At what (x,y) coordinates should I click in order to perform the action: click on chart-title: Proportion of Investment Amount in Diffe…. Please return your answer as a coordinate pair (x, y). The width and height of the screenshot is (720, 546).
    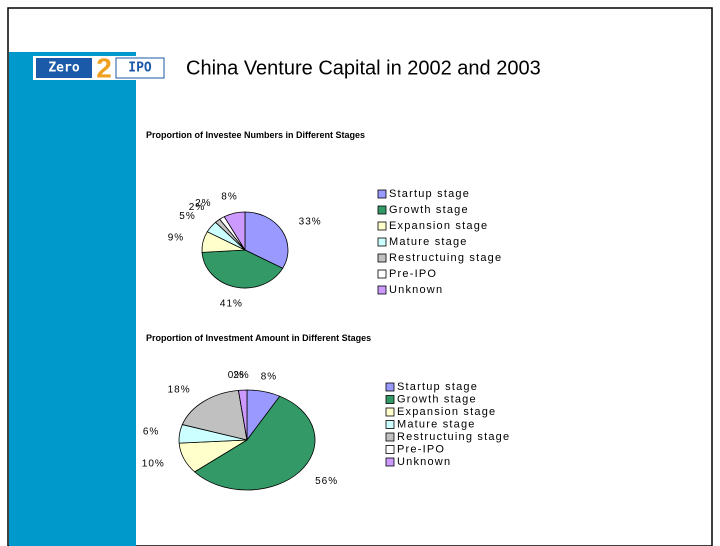
    Looking at the image, I should click on (259, 338).